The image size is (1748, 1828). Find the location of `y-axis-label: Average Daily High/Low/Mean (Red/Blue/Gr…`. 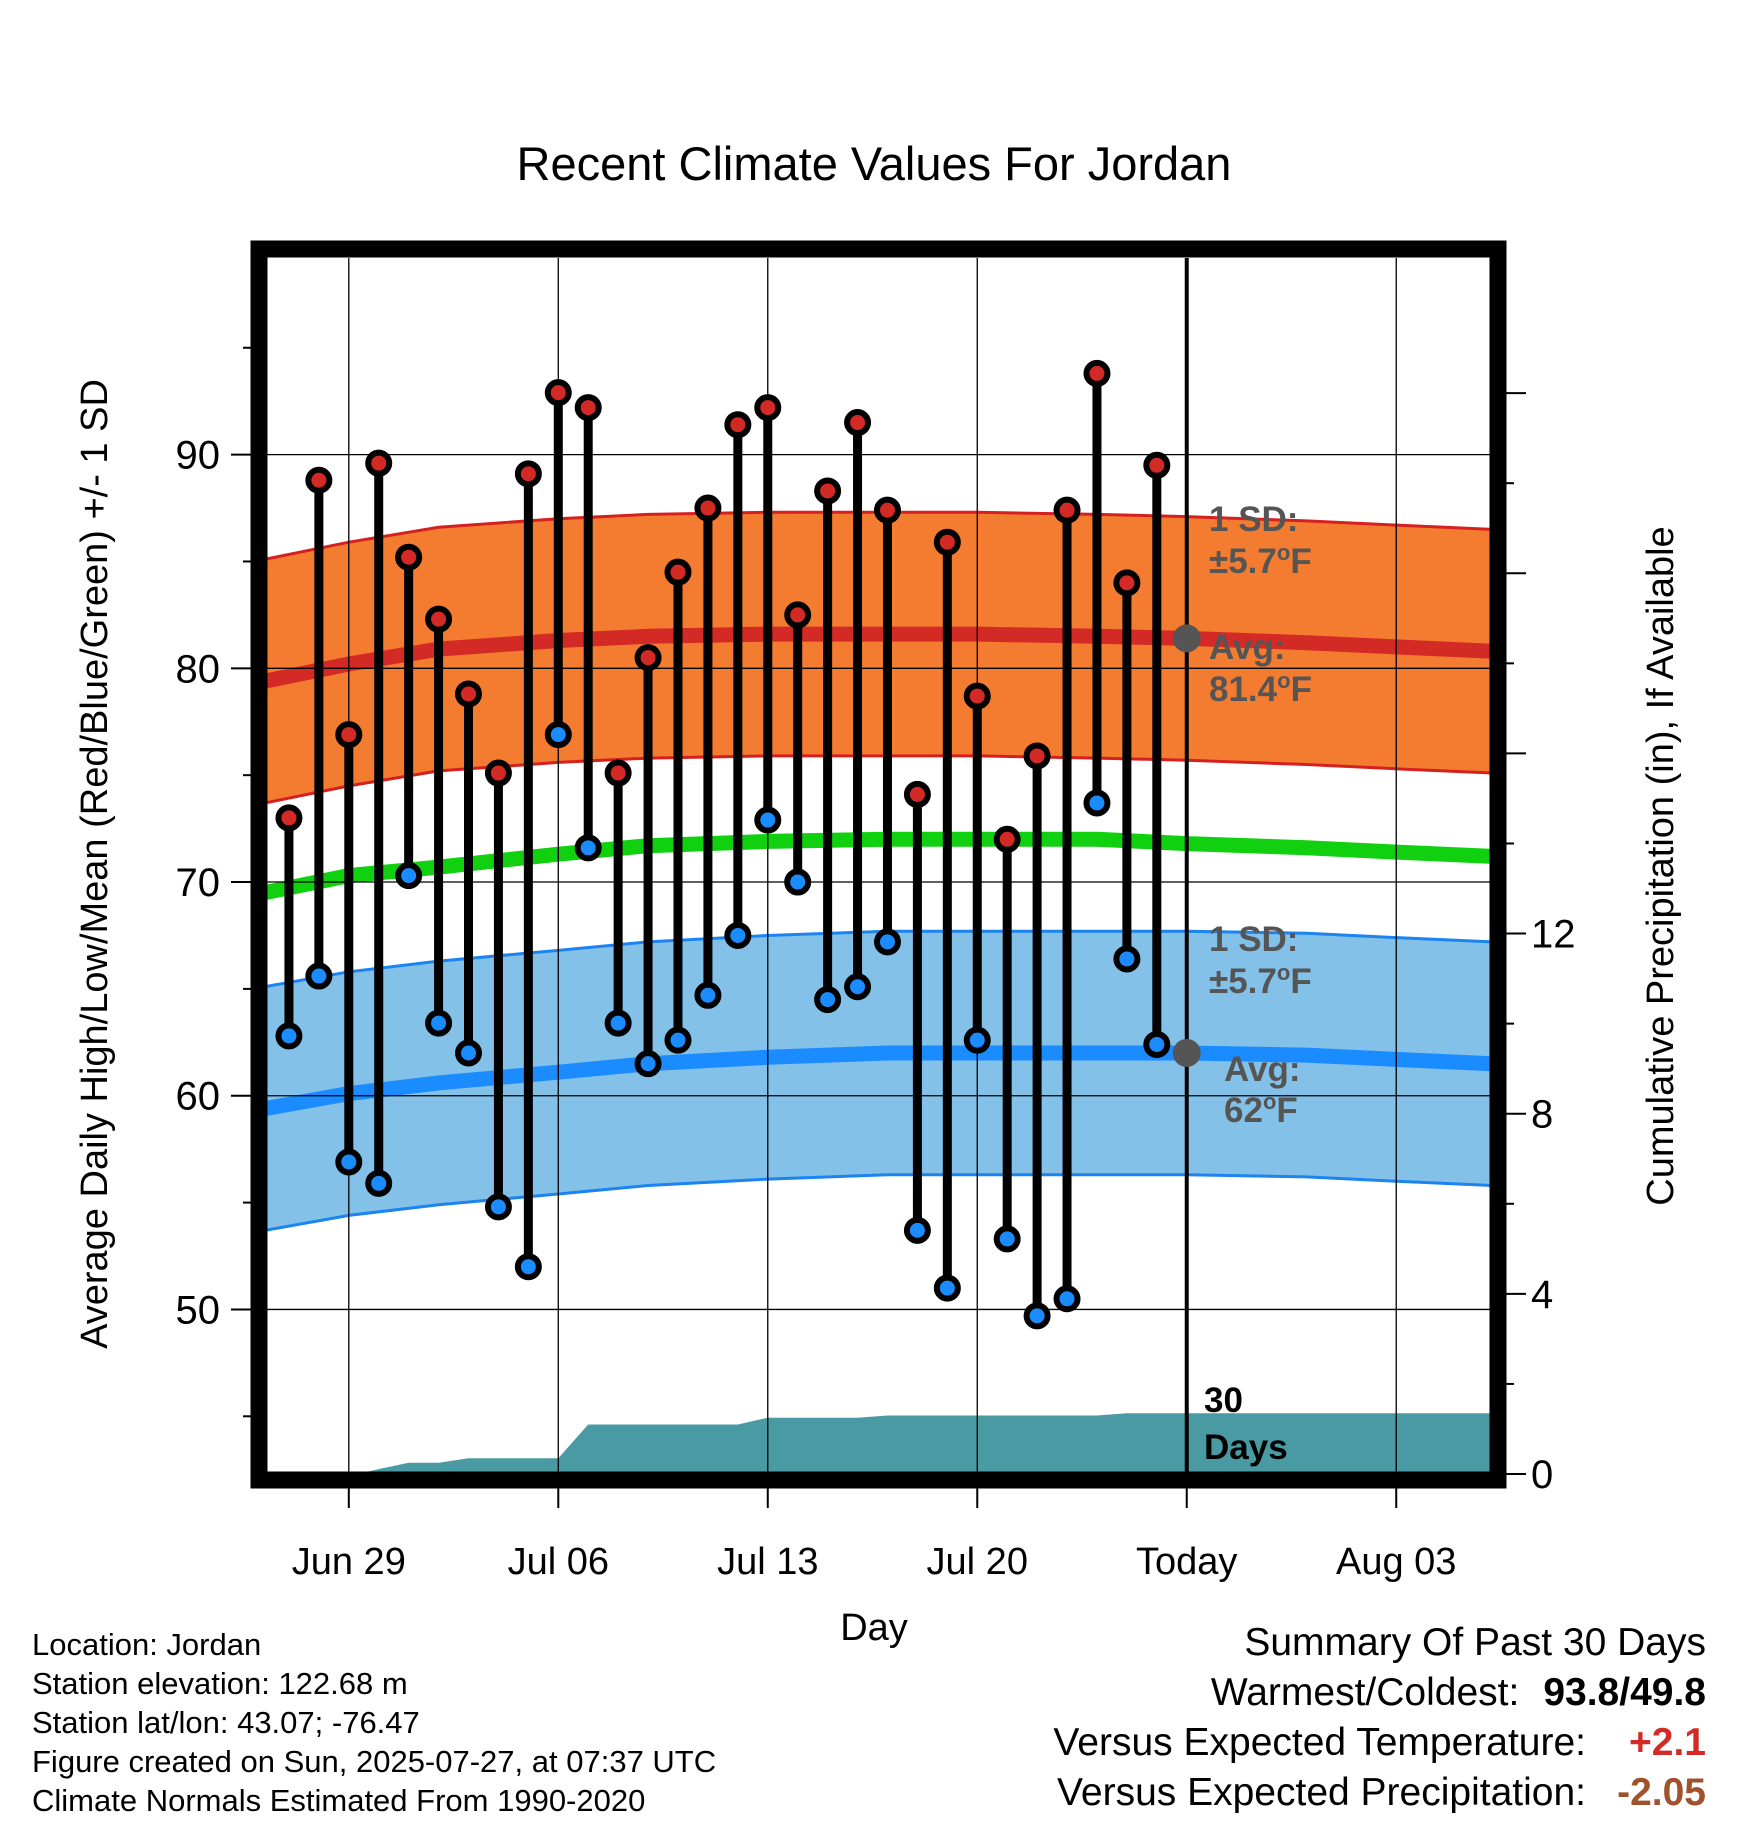

y-axis-label: Average Daily High/Low/Mean (Red/Blue/Gr… is located at coordinates (95, 864).